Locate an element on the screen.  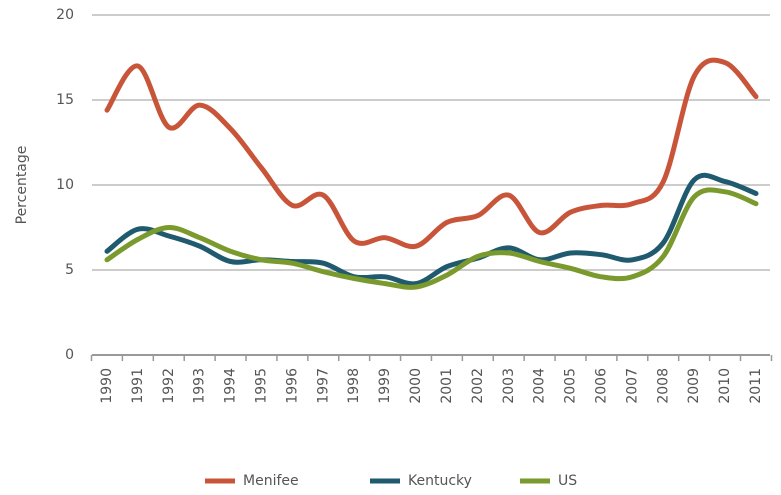
x-tick-label: 1992 is located at coordinates (169, 386).